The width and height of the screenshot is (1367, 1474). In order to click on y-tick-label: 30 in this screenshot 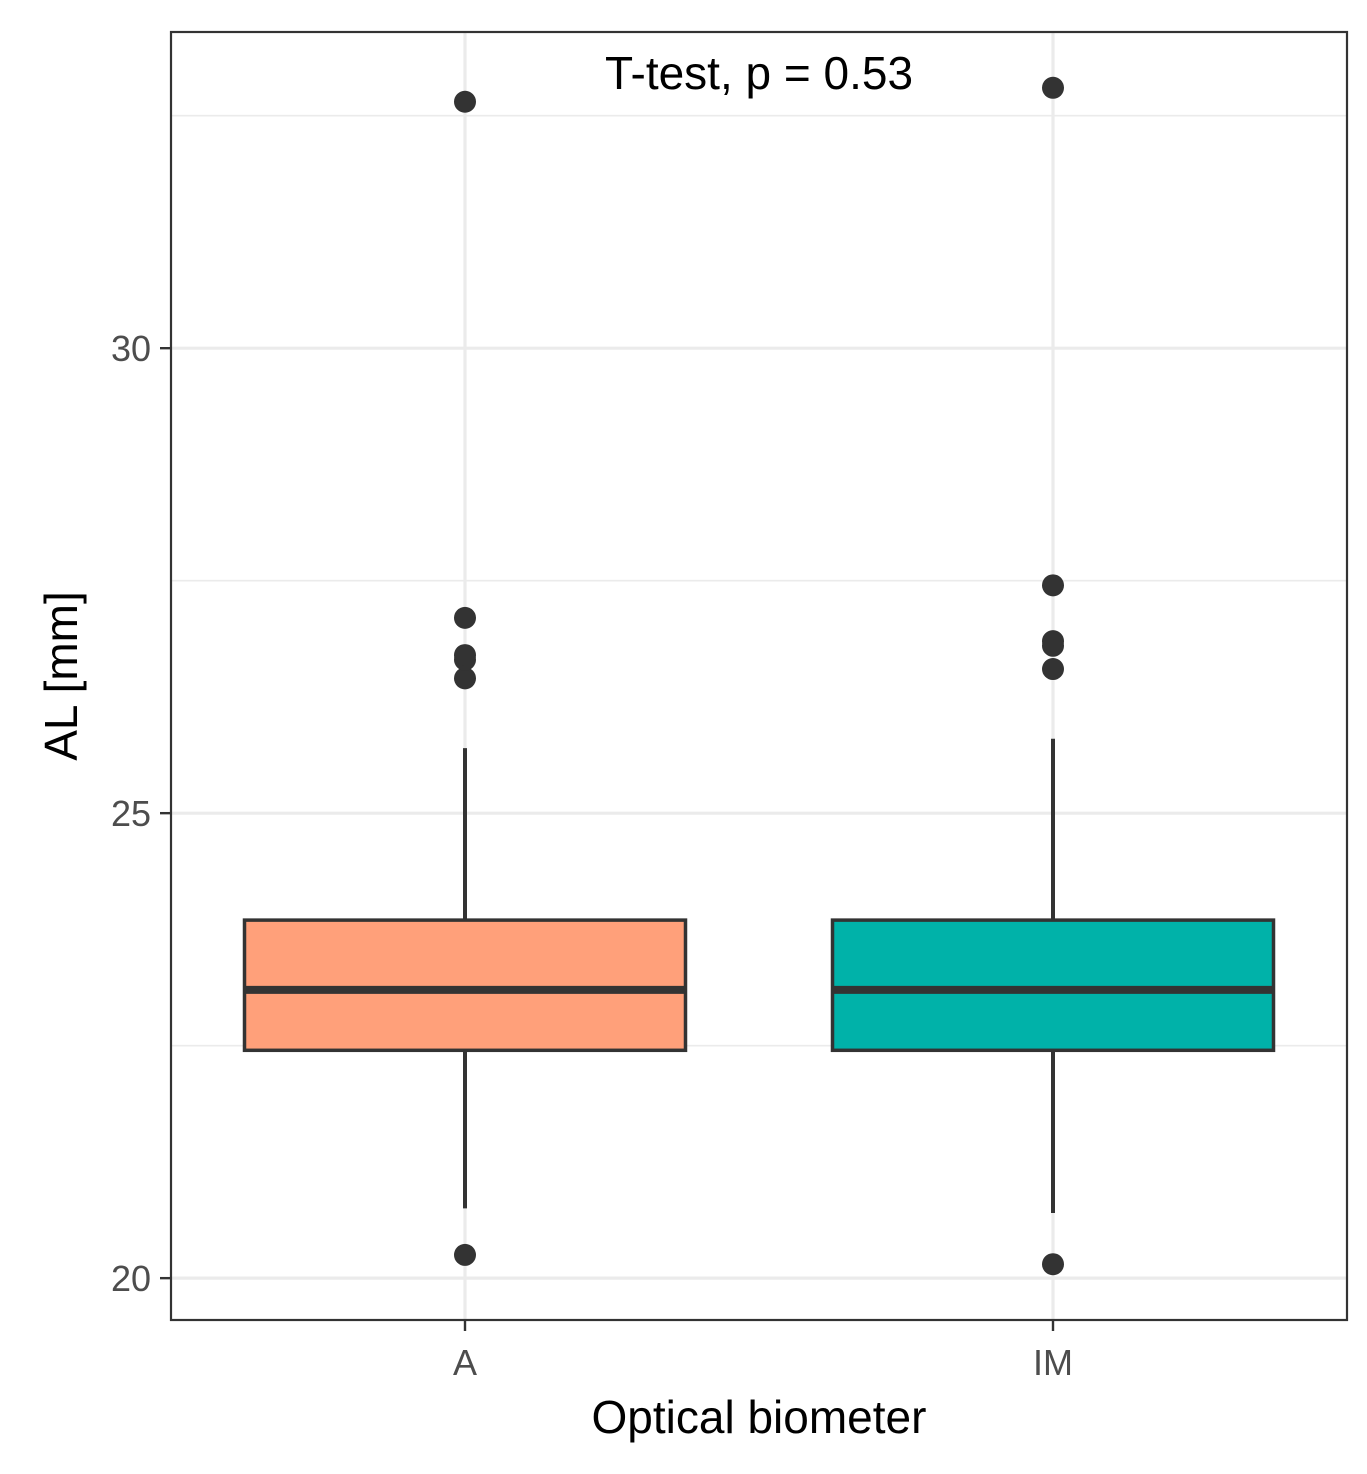, I will do `click(131, 348)`.